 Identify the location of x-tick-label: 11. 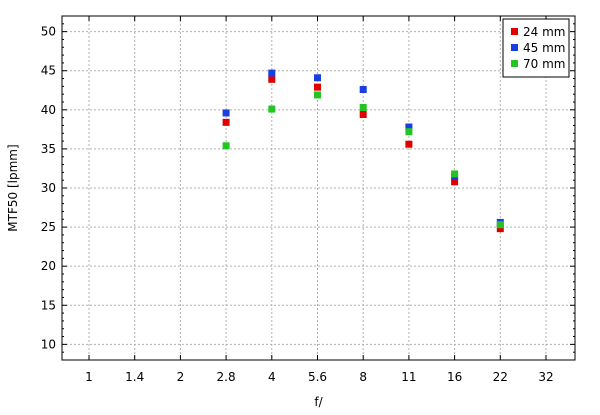
(408, 377).